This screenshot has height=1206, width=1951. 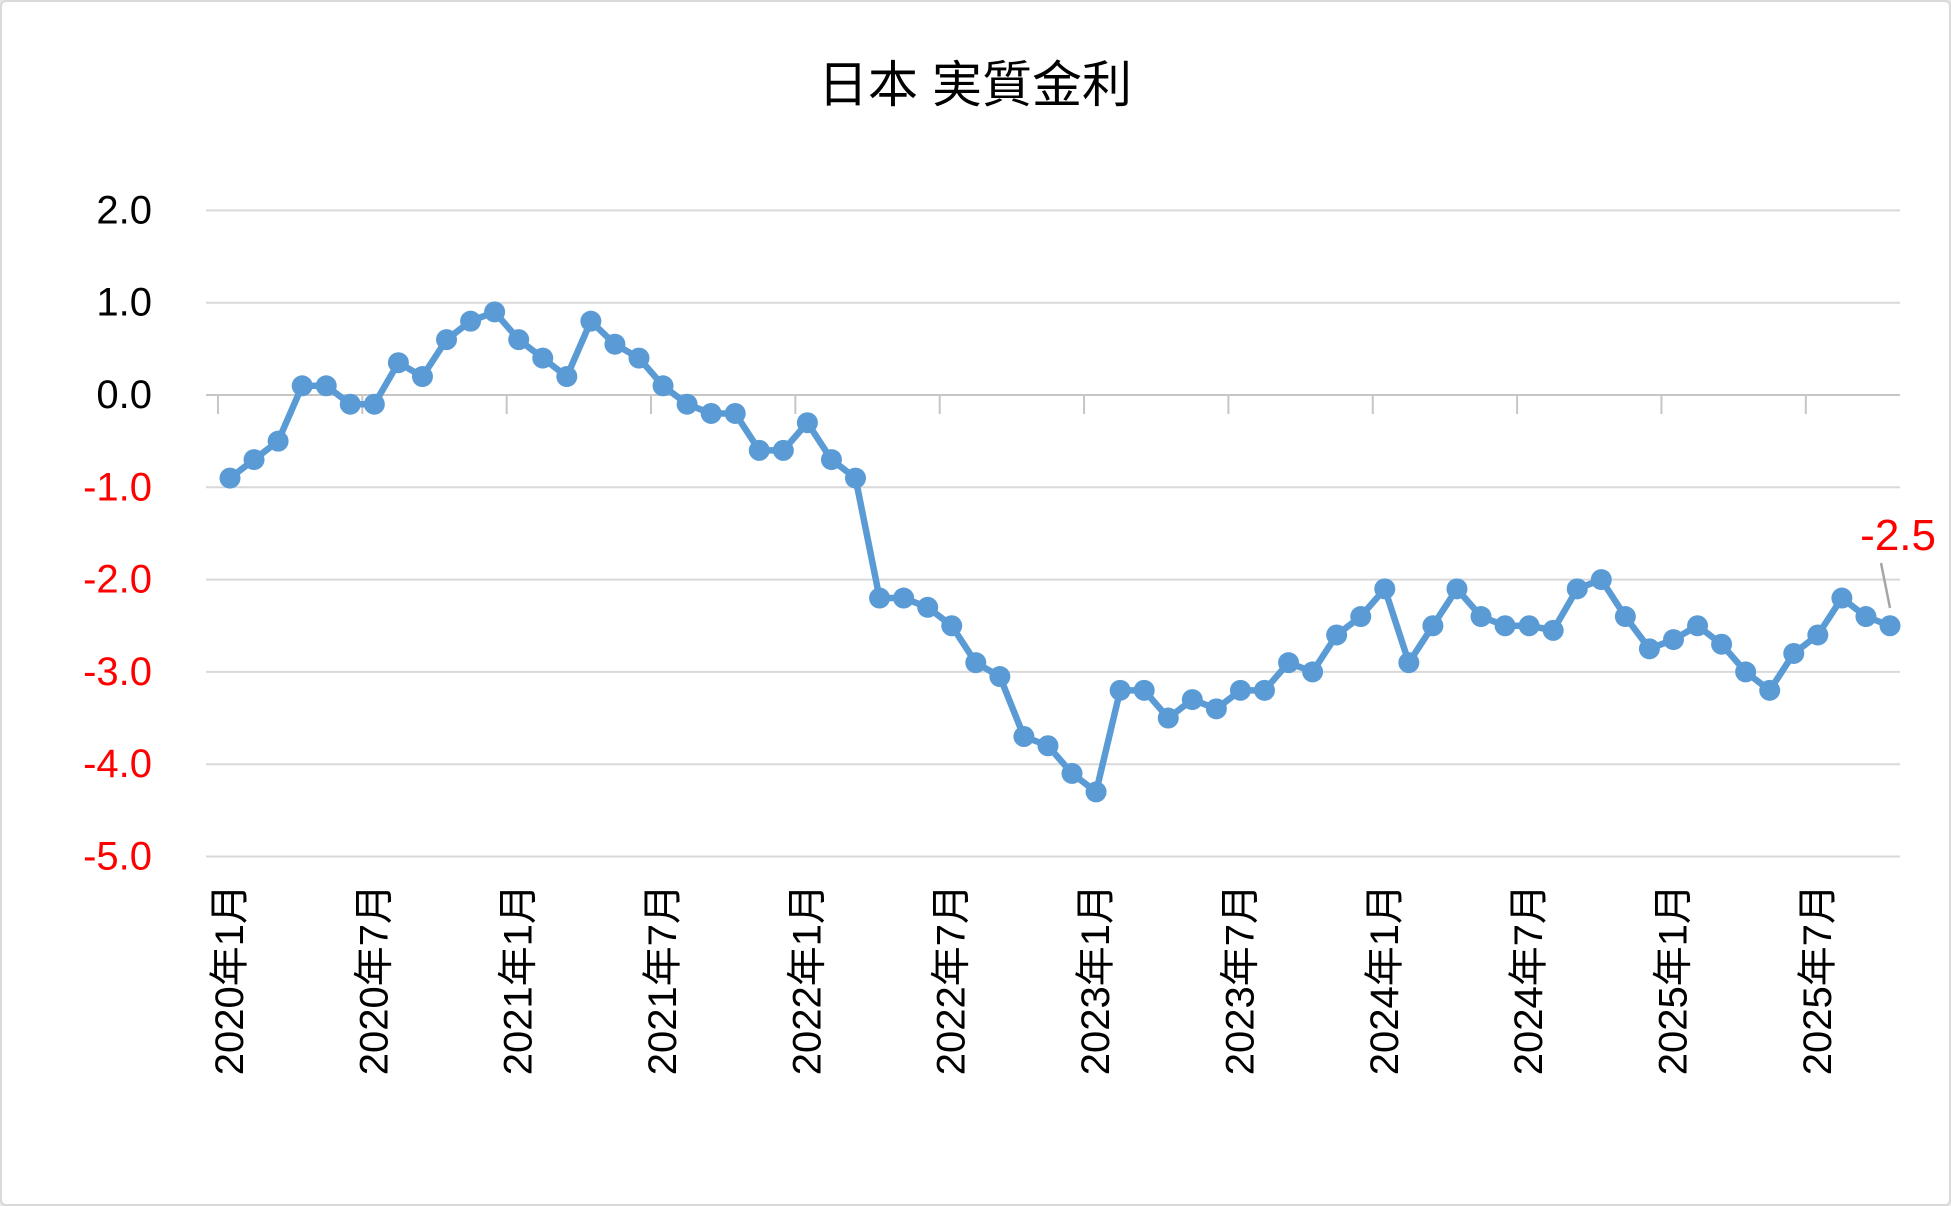 I want to click on x-axis-tick-label: 2024年7月, so click(x=1529, y=979).